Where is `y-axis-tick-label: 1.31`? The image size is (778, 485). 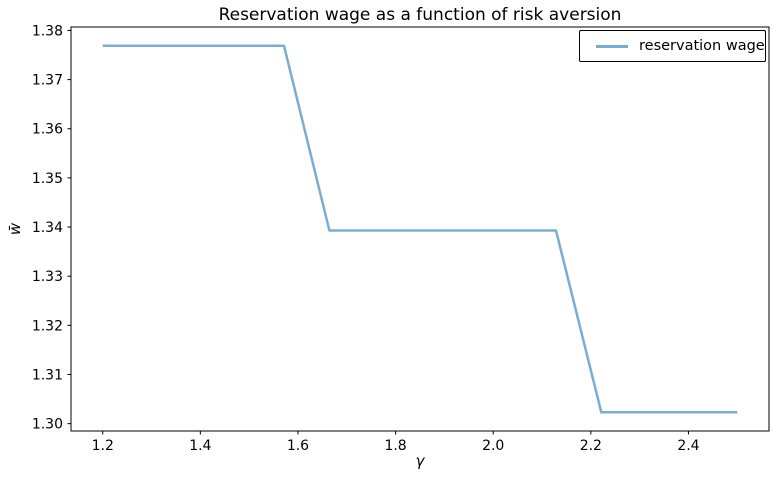 y-axis-tick-label: 1.31 is located at coordinates (47, 375).